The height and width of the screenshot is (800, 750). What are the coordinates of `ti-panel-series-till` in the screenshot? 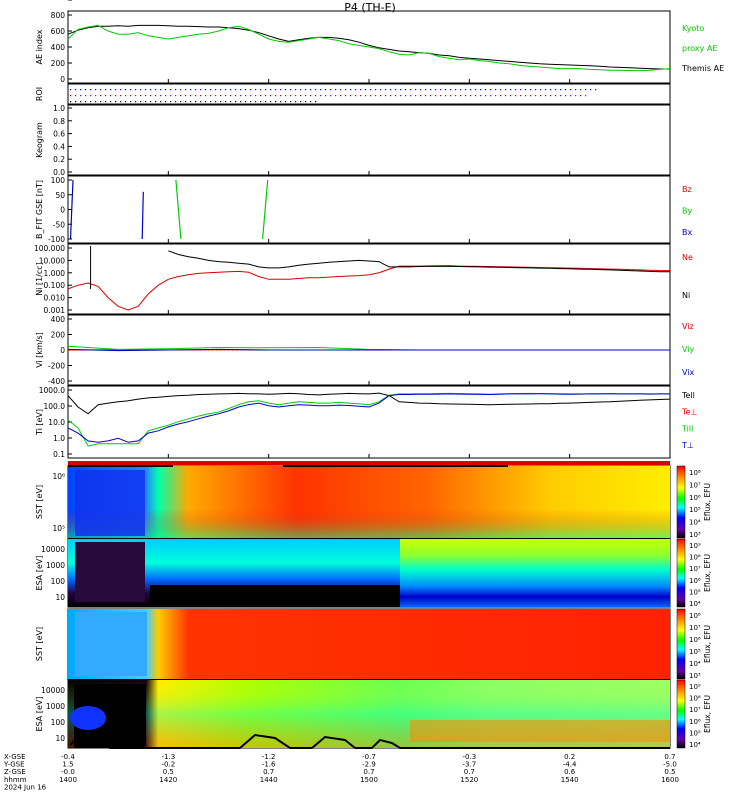 It's located at (368, 419).